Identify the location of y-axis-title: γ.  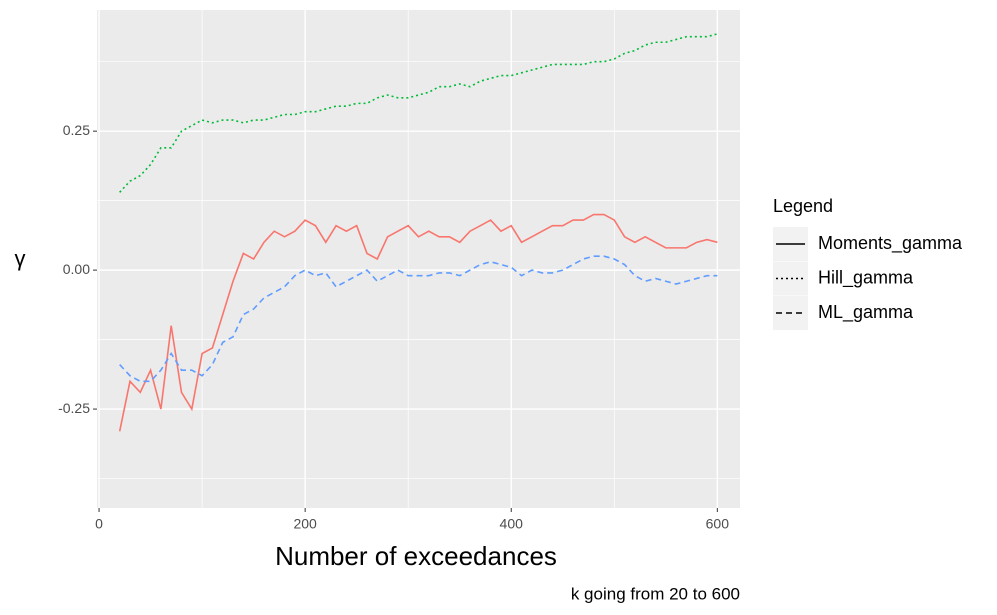
(20, 258).